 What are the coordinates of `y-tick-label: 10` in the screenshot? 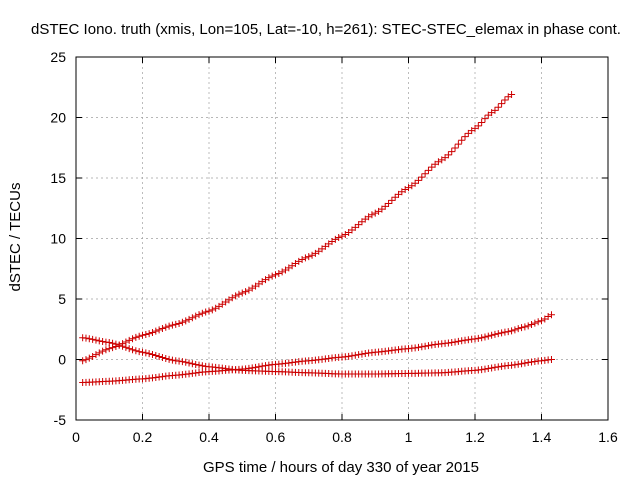 It's located at (58, 239).